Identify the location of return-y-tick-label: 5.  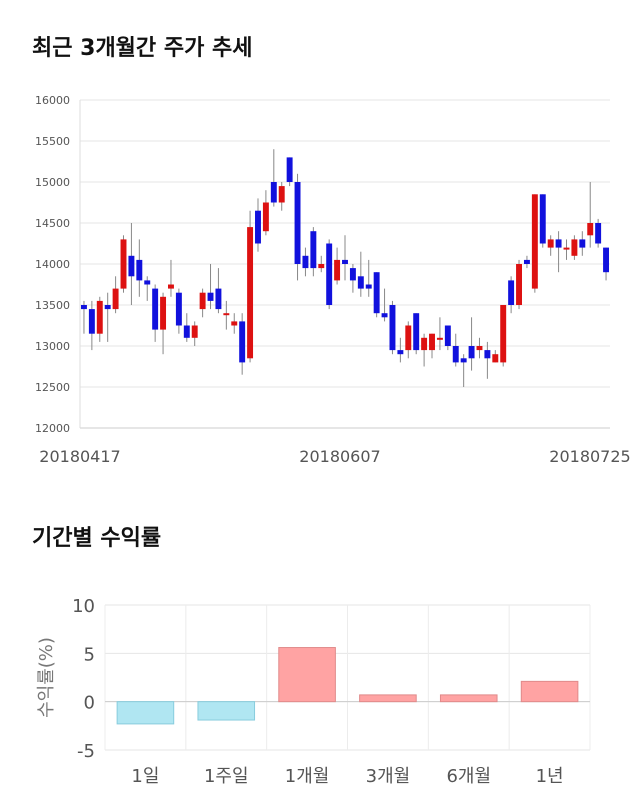
(89, 654).